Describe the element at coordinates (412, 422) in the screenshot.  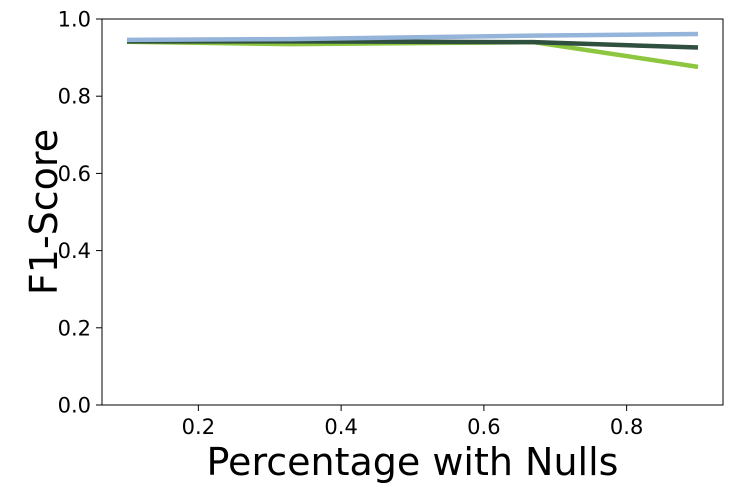
I see `x-axis: 0.2 0.4 0.6 0.8` at that location.